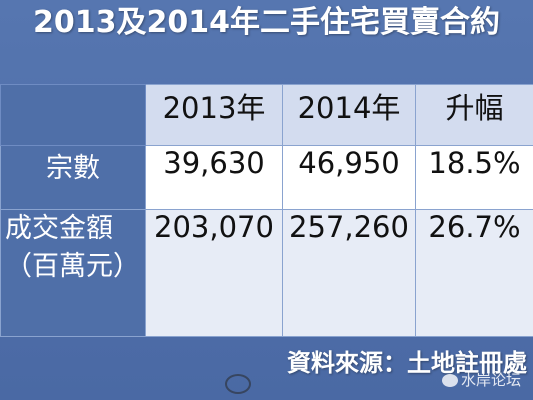 The height and width of the screenshot is (400, 533). What do you see at coordinates (474, 177) in the screenshot?
I see `cell-count-change: 18.5%` at bounding box center [474, 177].